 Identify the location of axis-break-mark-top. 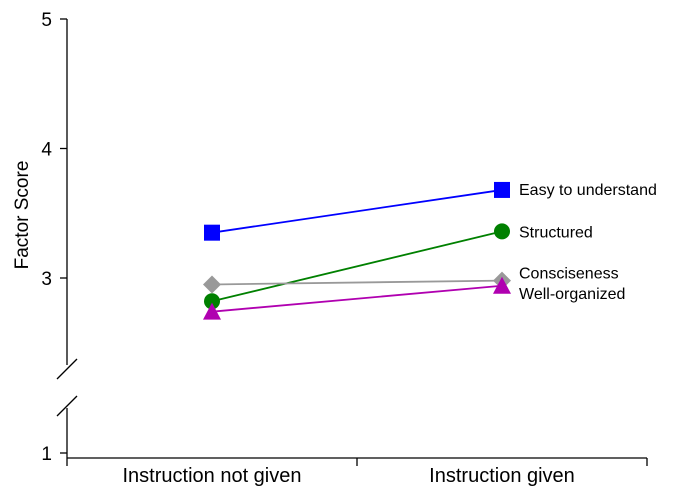
(67, 369).